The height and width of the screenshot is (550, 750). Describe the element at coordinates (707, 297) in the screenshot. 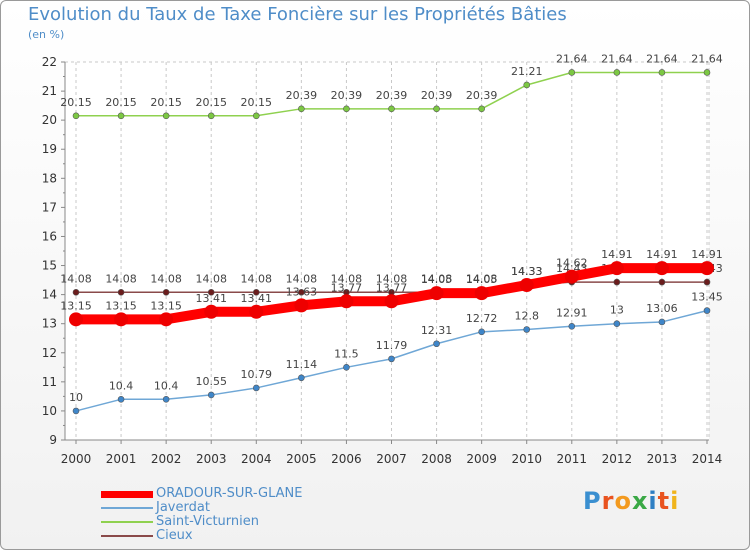

I see `data-label-javerdat: 13.45` at that location.